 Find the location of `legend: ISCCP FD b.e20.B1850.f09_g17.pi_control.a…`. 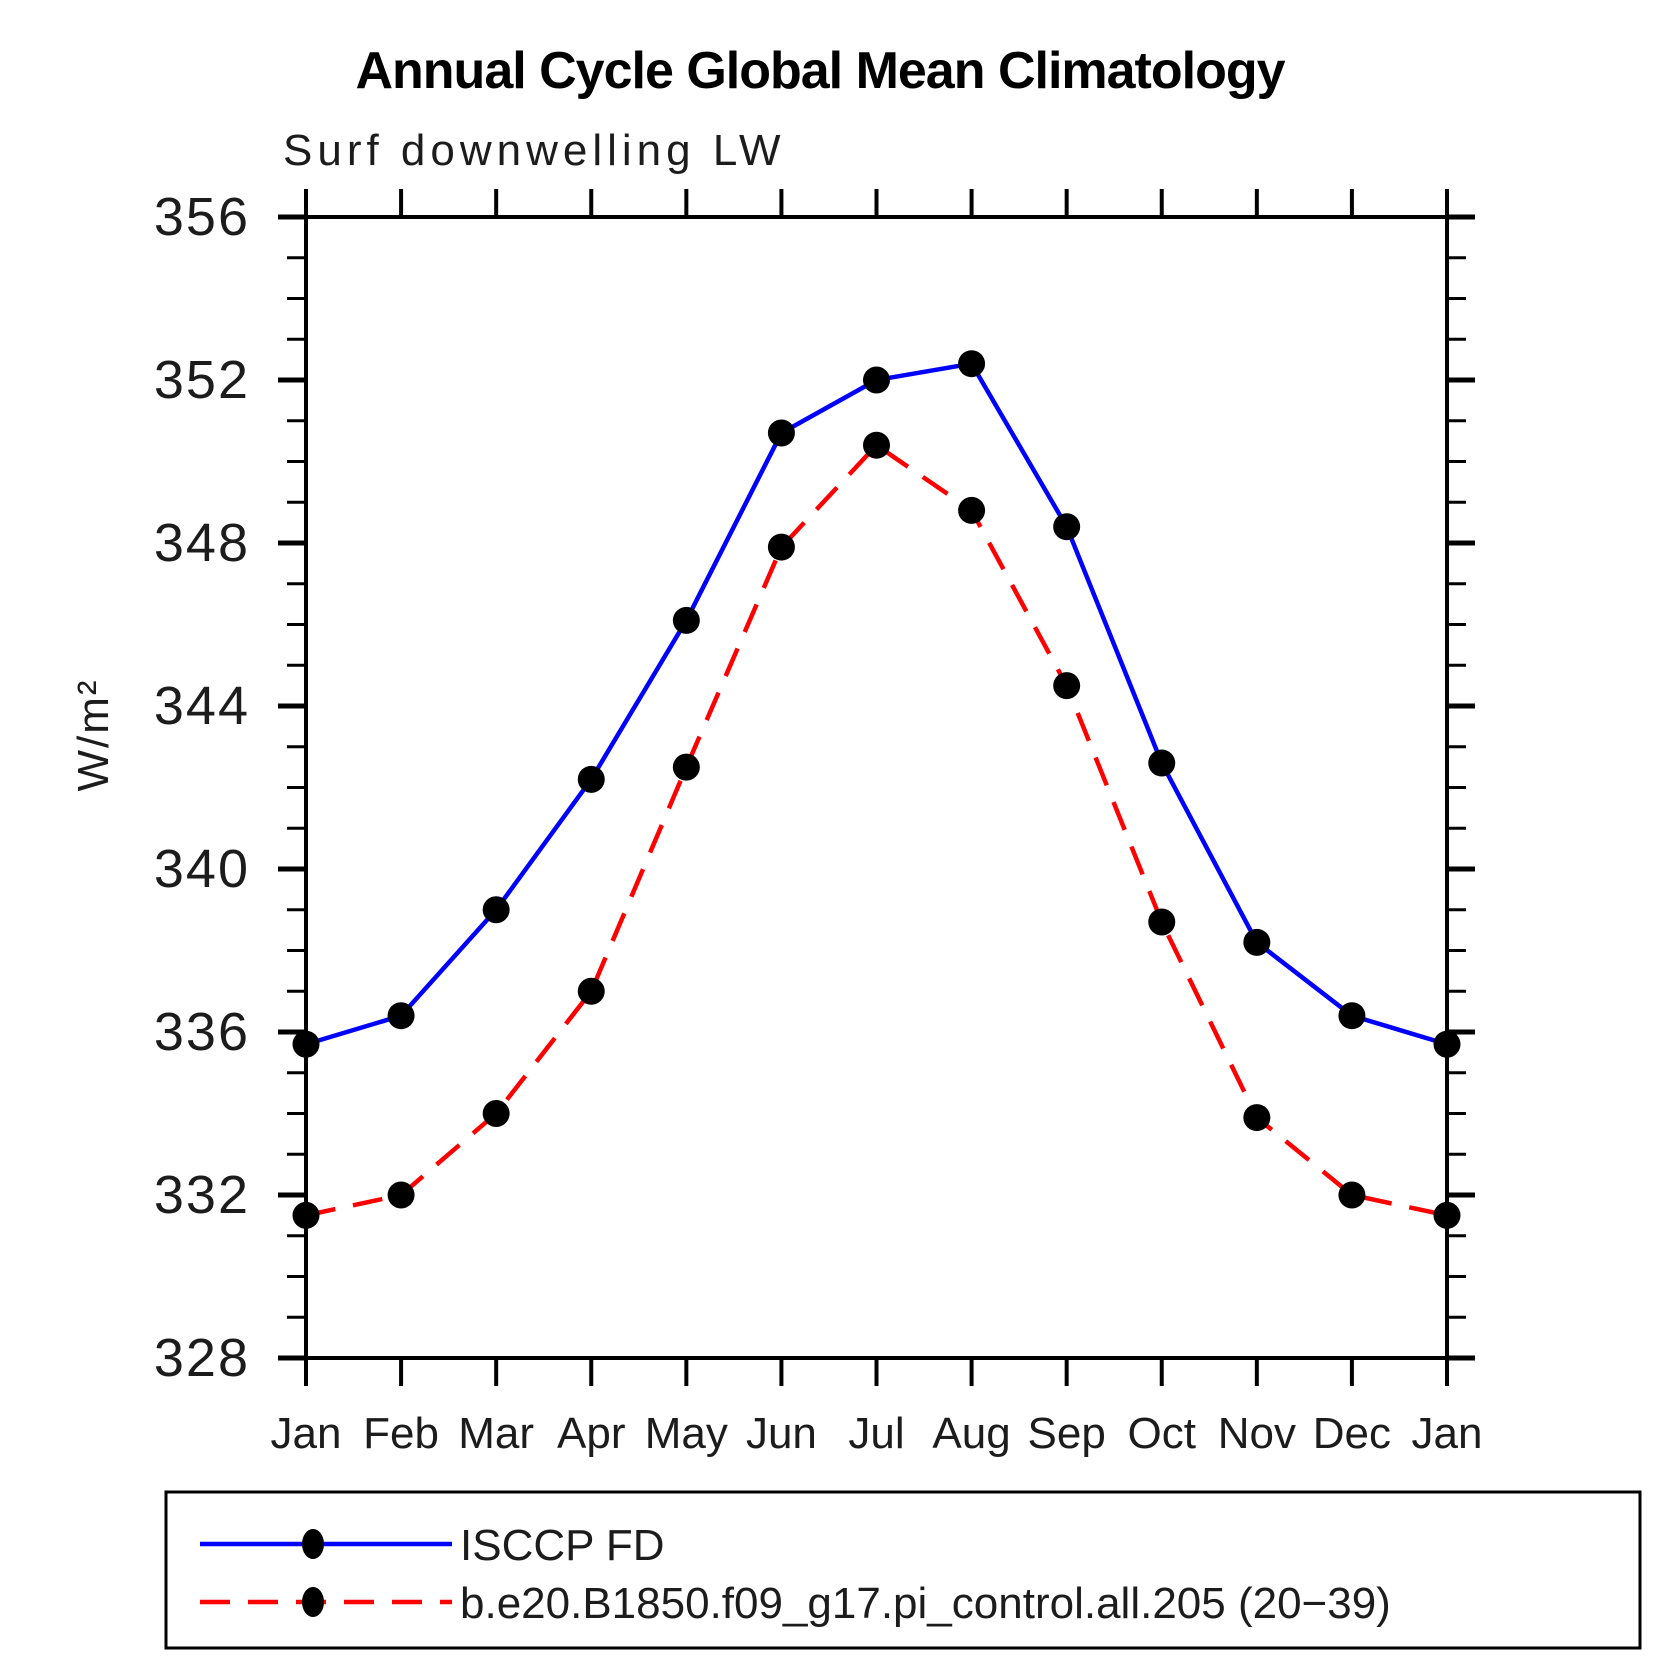

legend: ISCCP FD b.e20.B1850.f09_g17.pi_control.a… is located at coordinates (903, 1570).